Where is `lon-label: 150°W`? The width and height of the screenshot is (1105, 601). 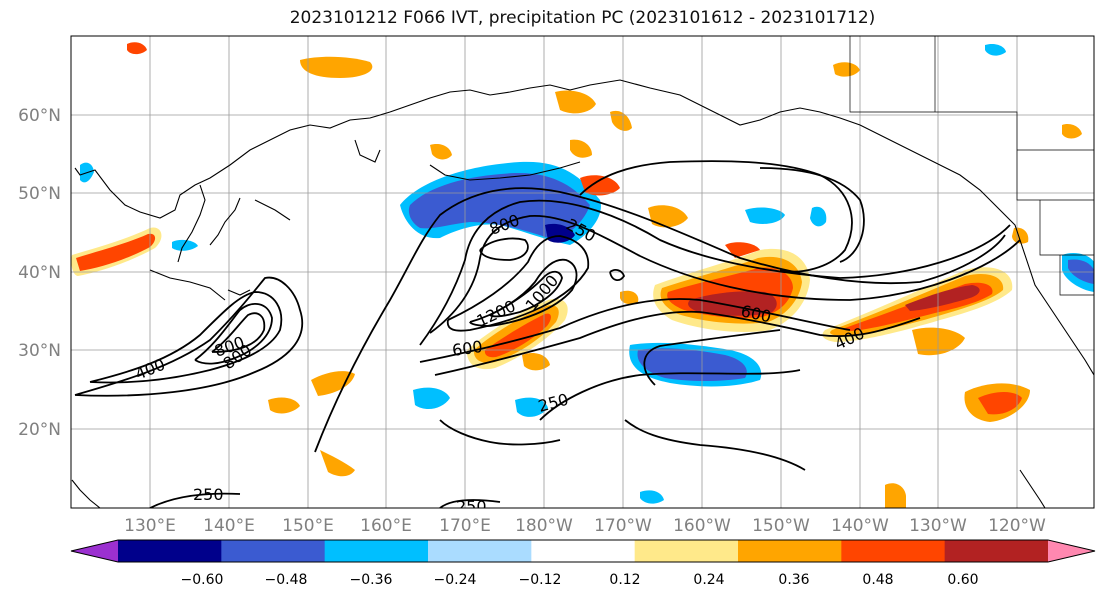 lon-label: 150°W is located at coordinates (781, 526).